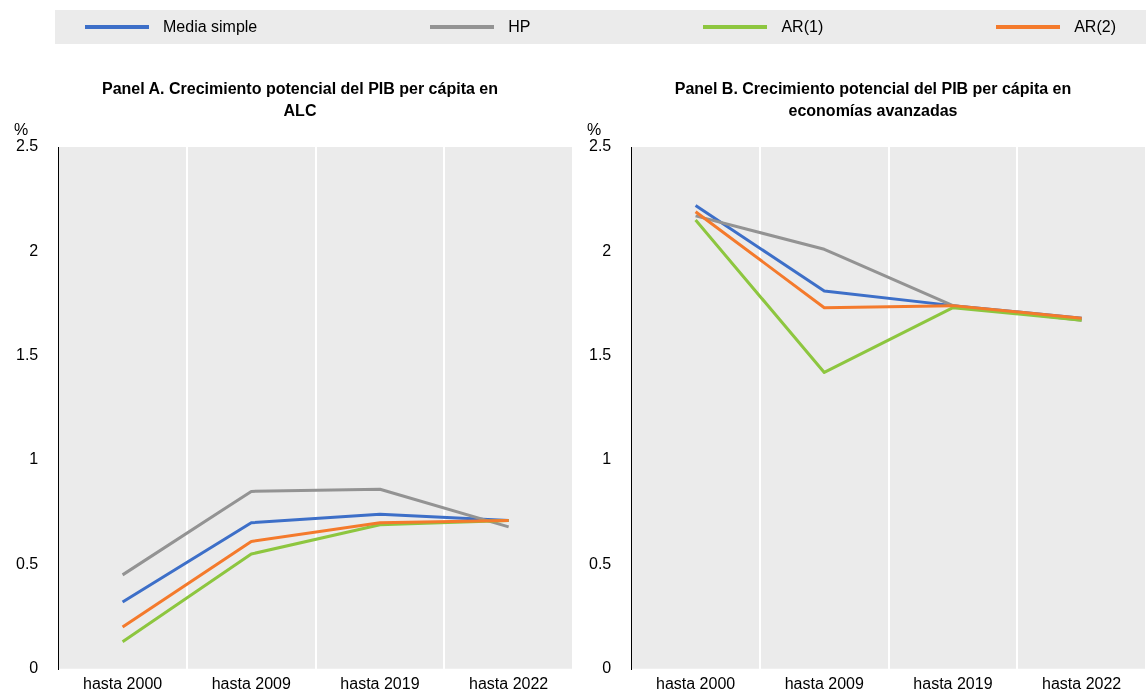 The height and width of the screenshot is (700, 1146). I want to click on legend-label: Media simple, so click(210, 27).